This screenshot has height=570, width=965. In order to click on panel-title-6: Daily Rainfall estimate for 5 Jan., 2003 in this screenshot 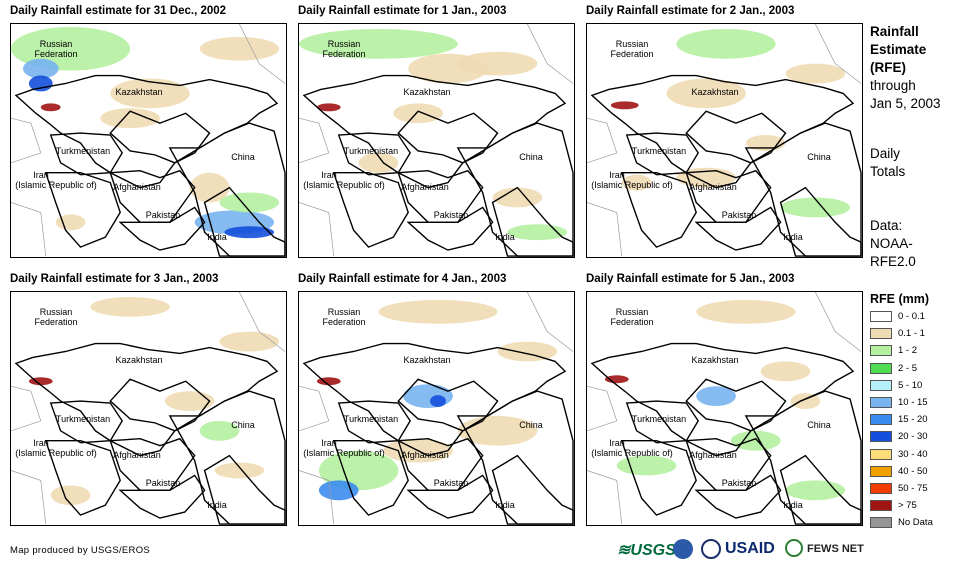, I will do `click(690, 279)`.